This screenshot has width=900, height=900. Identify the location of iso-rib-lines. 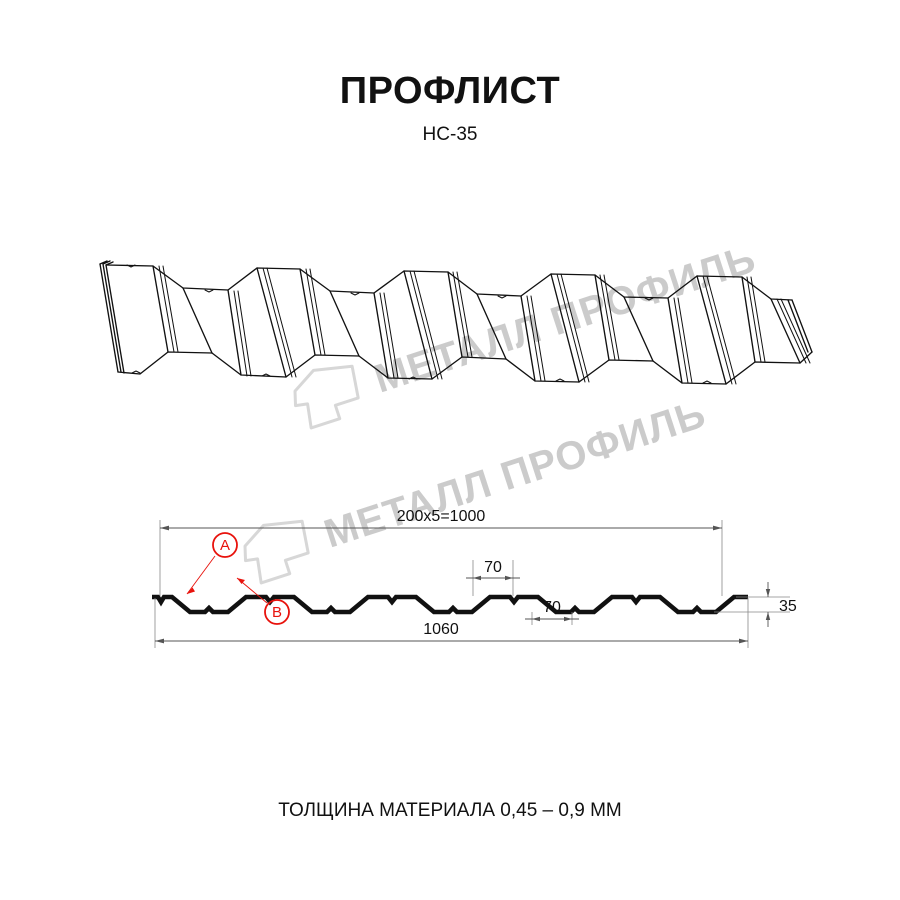
(476, 325).